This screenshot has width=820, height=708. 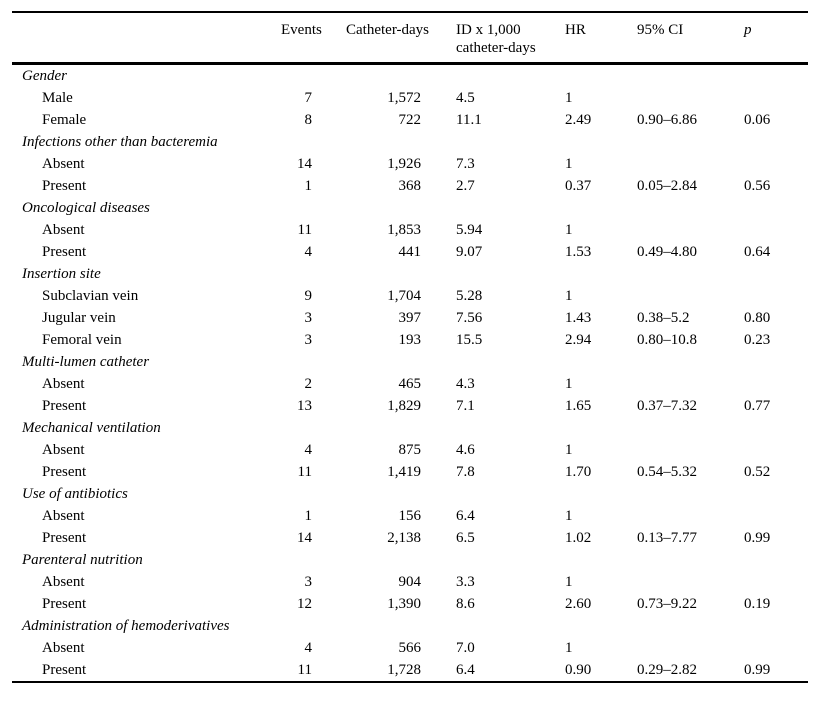 What do you see at coordinates (465, 582) in the screenshot?
I see `id-rate-cell: 3.3` at bounding box center [465, 582].